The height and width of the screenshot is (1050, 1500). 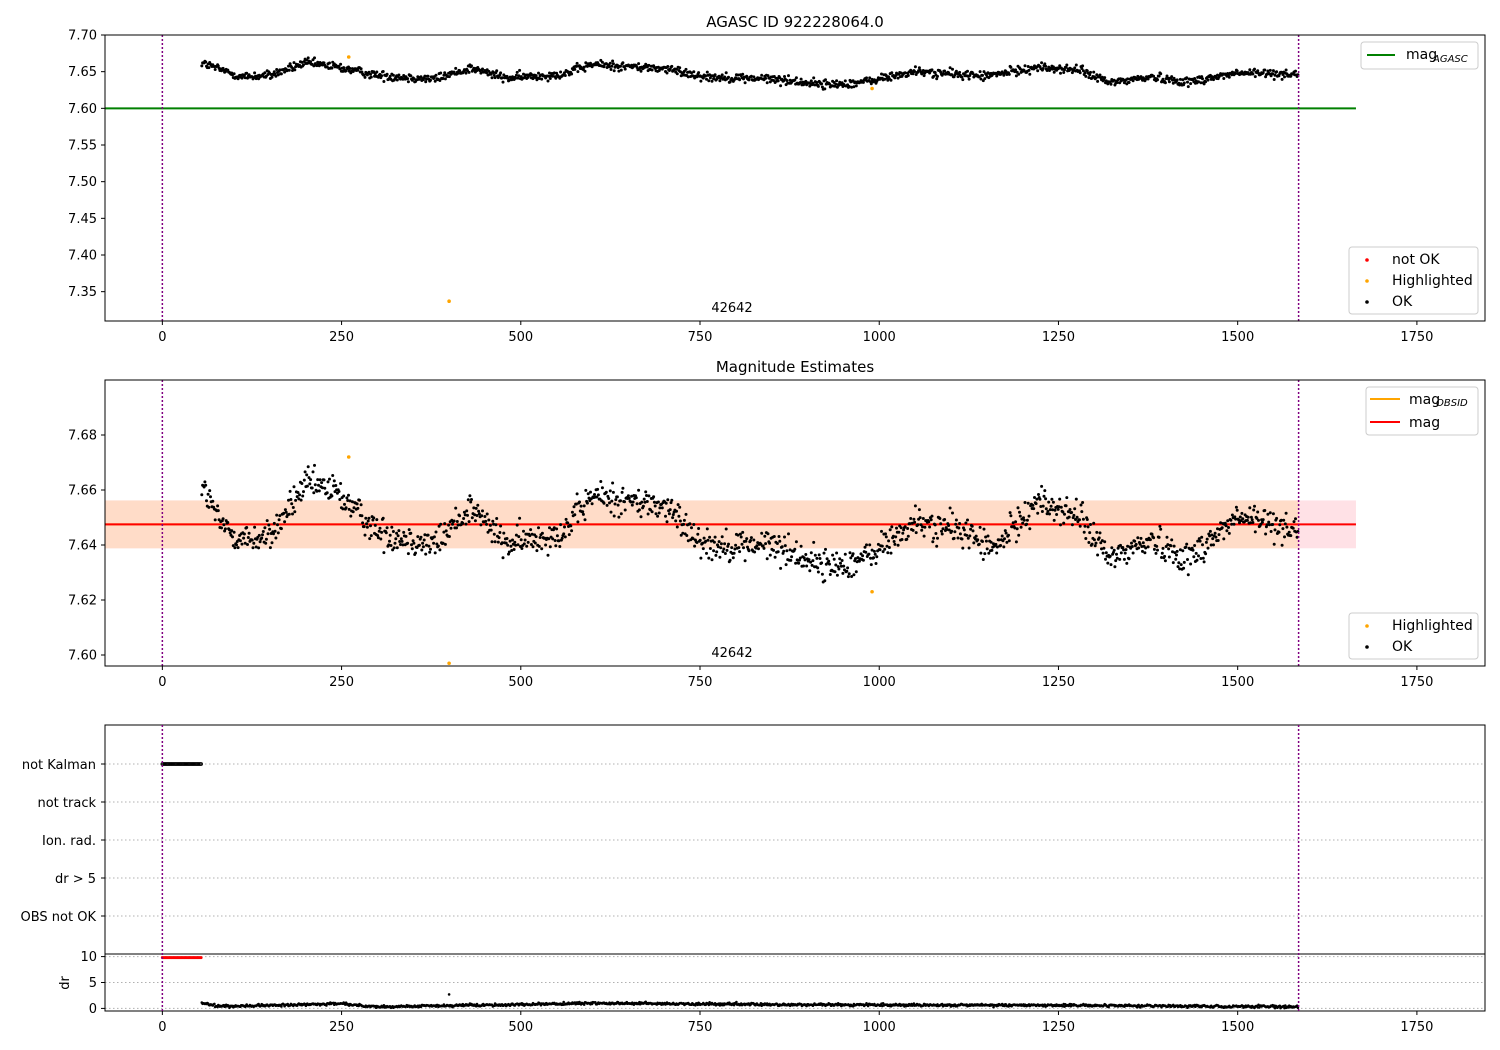 I want to click on x-tick-label: 250, so click(x=341, y=682).